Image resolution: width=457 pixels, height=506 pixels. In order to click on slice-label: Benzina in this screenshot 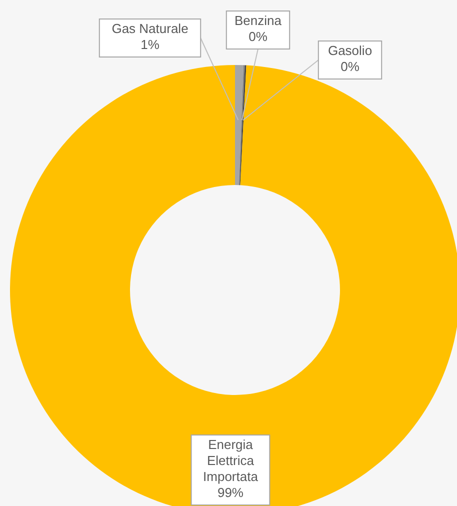, I will do `click(258, 20)`.